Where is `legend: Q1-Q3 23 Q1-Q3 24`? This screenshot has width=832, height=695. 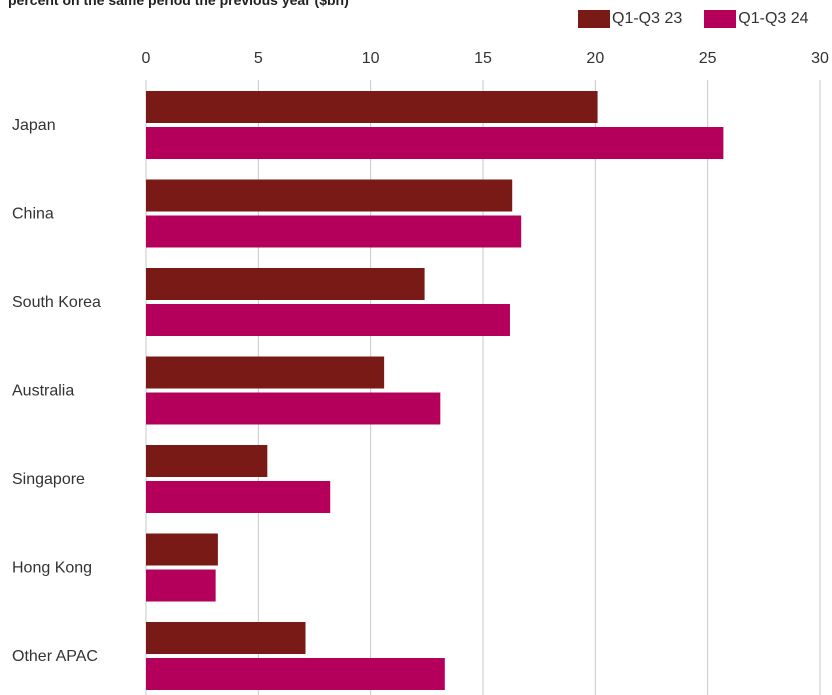
legend: Q1-Q3 23 Q1-Q3 24 is located at coordinates (693, 19).